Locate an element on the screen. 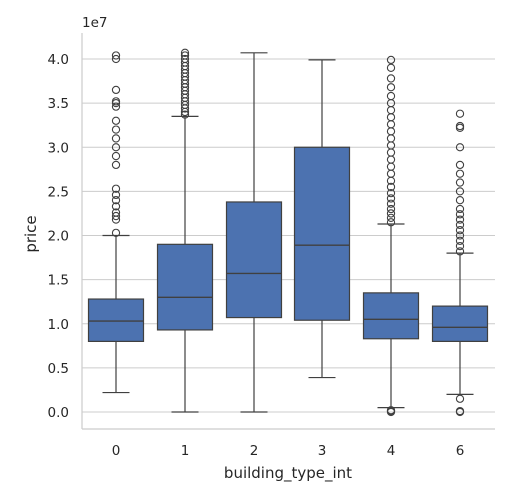  y-tick-label: 1.5 is located at coordinates (58, 281).